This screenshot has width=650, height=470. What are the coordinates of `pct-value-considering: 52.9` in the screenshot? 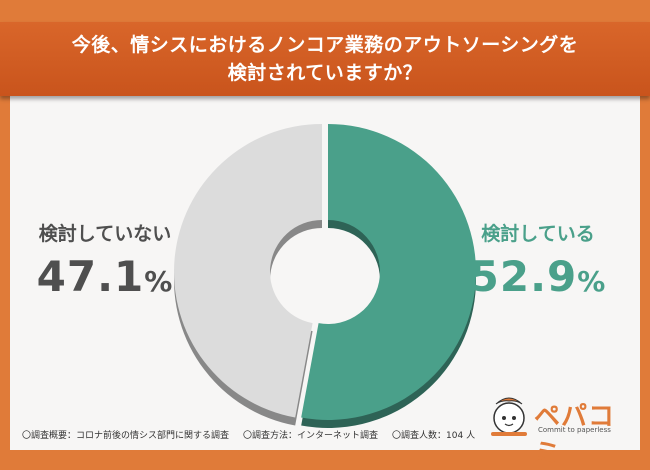 It's located at (523, 276).